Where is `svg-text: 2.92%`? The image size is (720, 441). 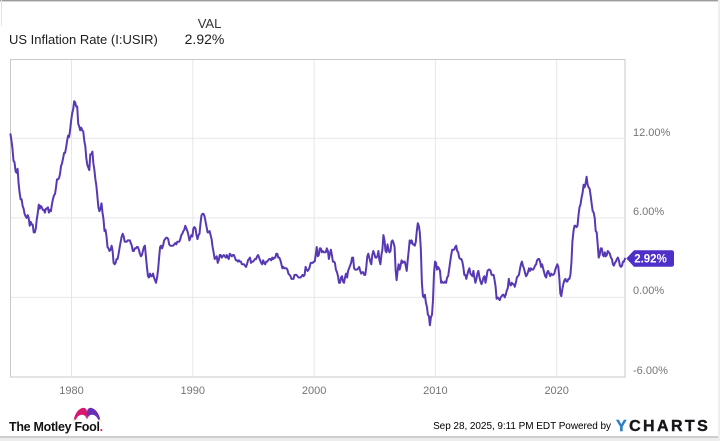
svg-text: 2.92% is located at coordinates (650, 260).